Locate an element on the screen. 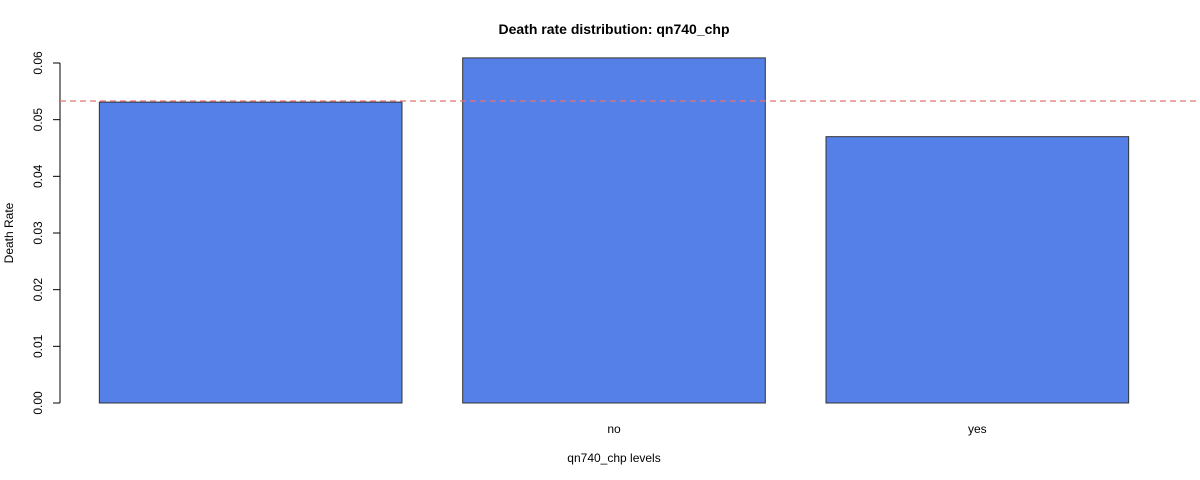 This screenshot has width=1200, height=480. bar-yes is located at coordinates (977, 270).